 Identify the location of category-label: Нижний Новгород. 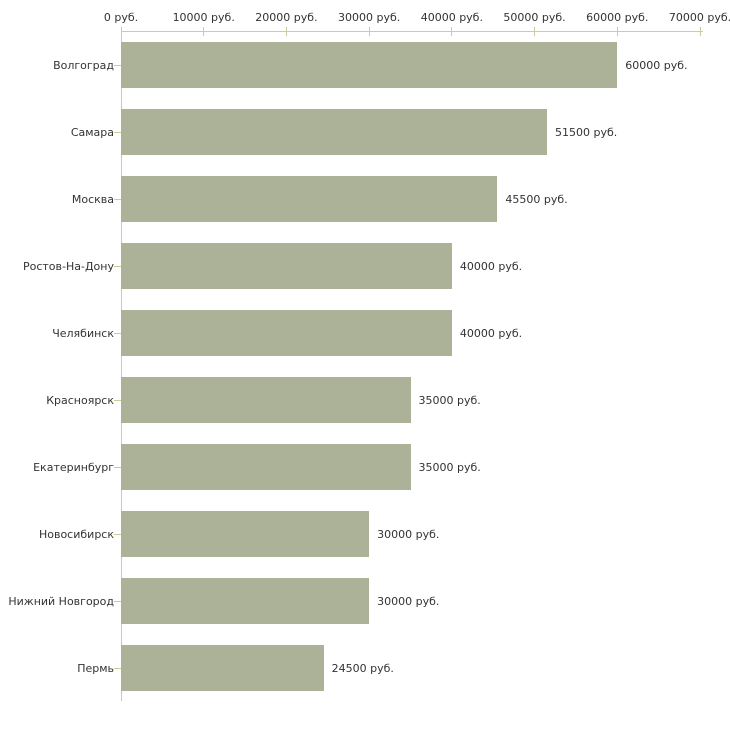
(61, 601).